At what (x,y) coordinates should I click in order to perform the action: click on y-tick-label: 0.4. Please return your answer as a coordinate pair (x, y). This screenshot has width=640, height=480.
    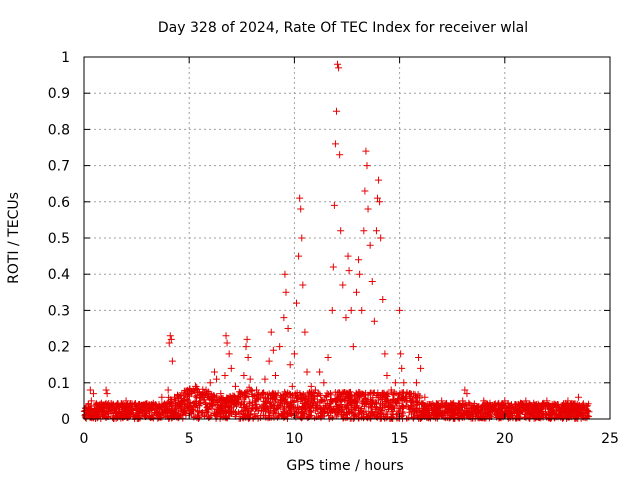
    Looking at the image, I should click on (59, 275).